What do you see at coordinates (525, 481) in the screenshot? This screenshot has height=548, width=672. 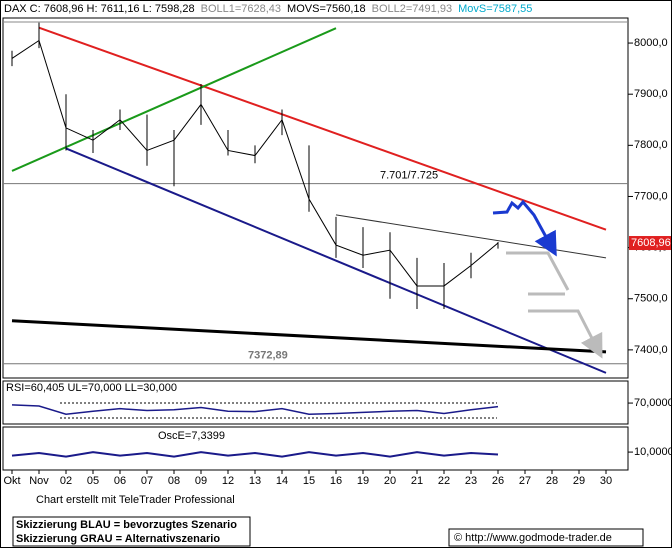 I see `x-tick-label: 27` at bounding box center [525, 481].